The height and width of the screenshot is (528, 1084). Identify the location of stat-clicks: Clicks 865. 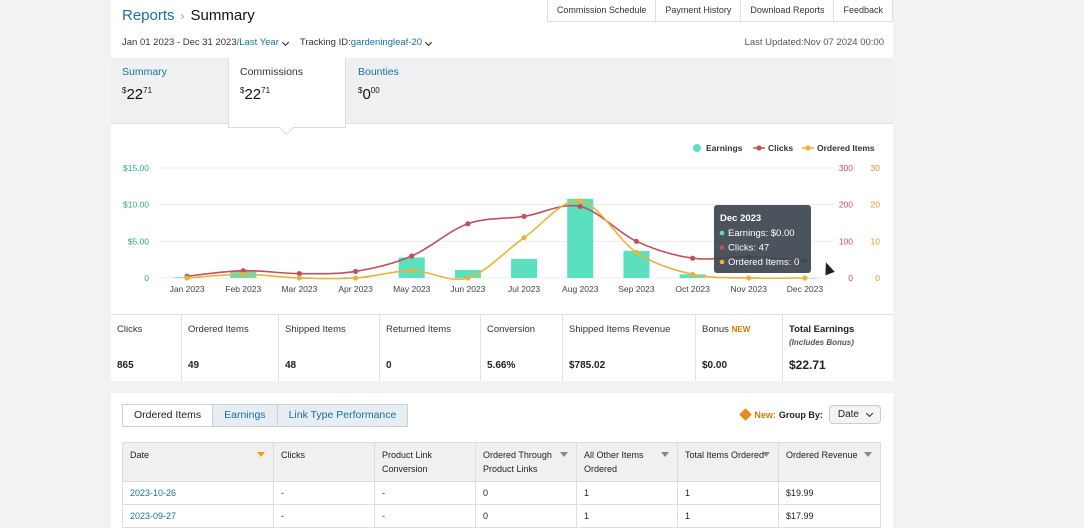
(146, 348).